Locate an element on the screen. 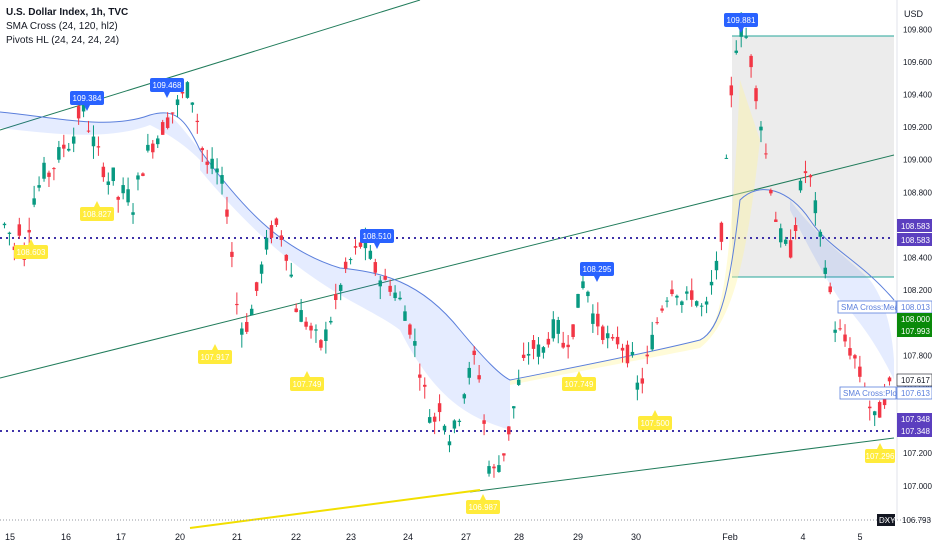 Image resolution: width=932 pixels, height=550 pixels. pivot-low-8: 107.296 is located at coordinates (880, 453).